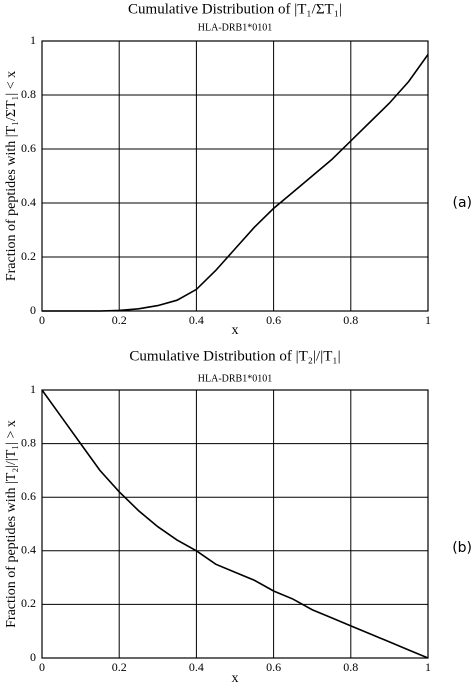 Image resolution: width=474 pixels, height=684 pixels. Describe the element at coordinates (11, 176) in the screenshot. I see `y-axis-label: Fraction of peptides with |T₁/ΣT₁| < x` at that location.